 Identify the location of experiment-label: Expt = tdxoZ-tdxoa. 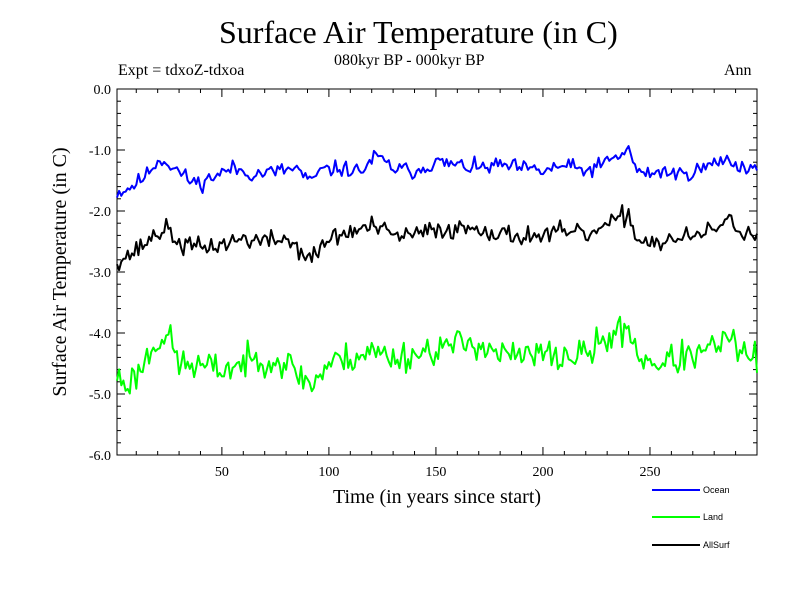
(181, 70).